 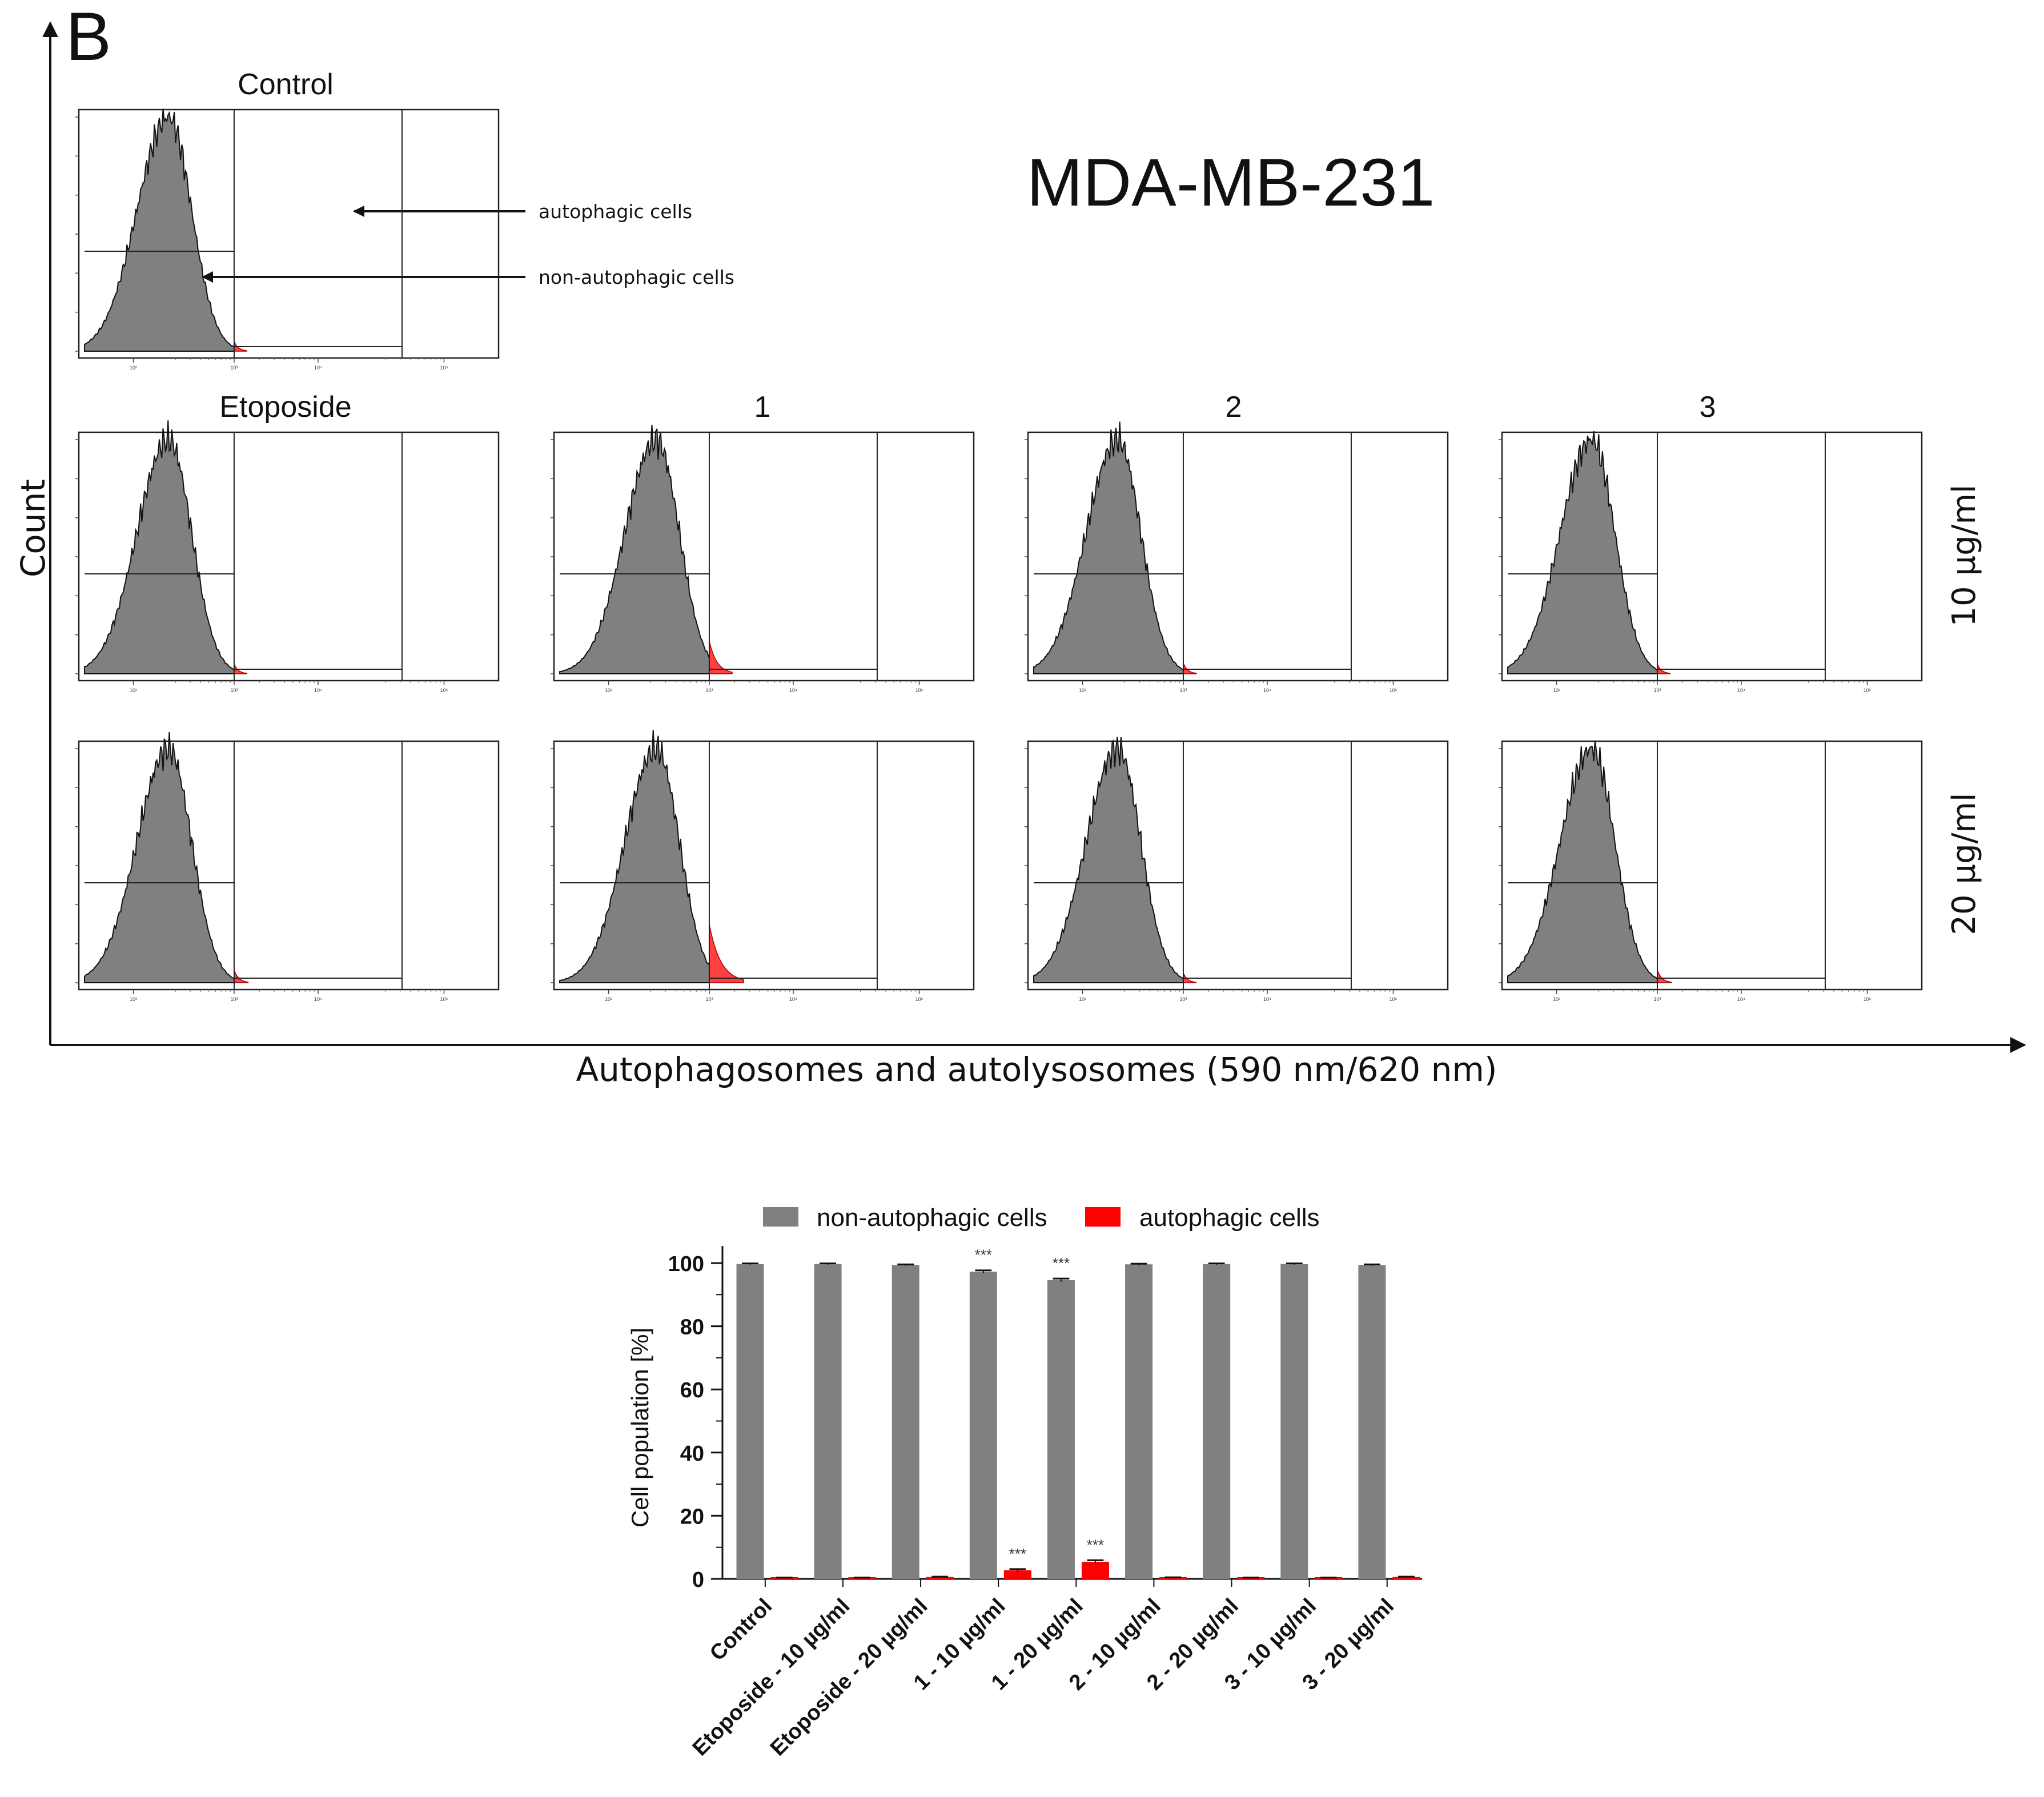 I want to click on bar-y-tick-label: 60, so click(x=692, y=1390).